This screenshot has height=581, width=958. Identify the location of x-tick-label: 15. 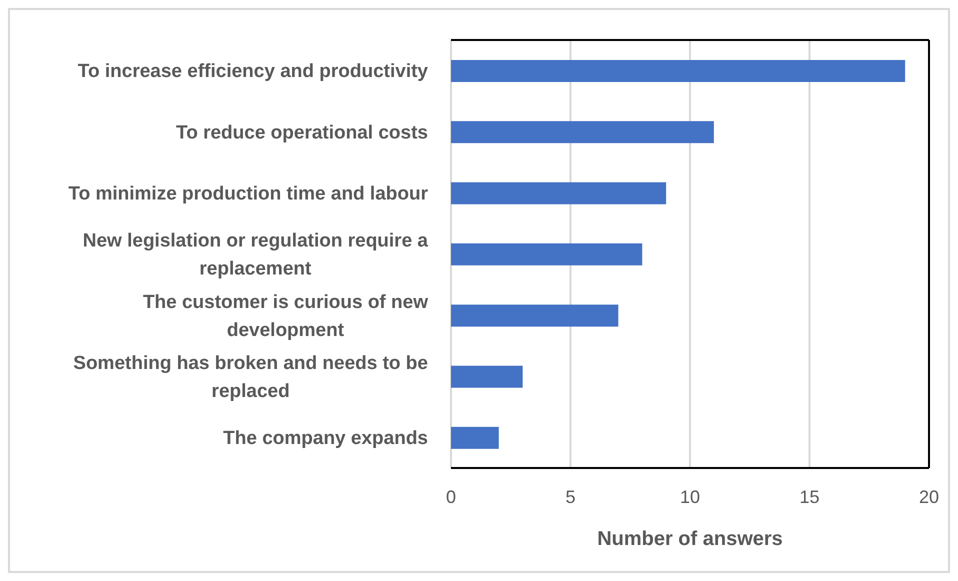
(809, 496).